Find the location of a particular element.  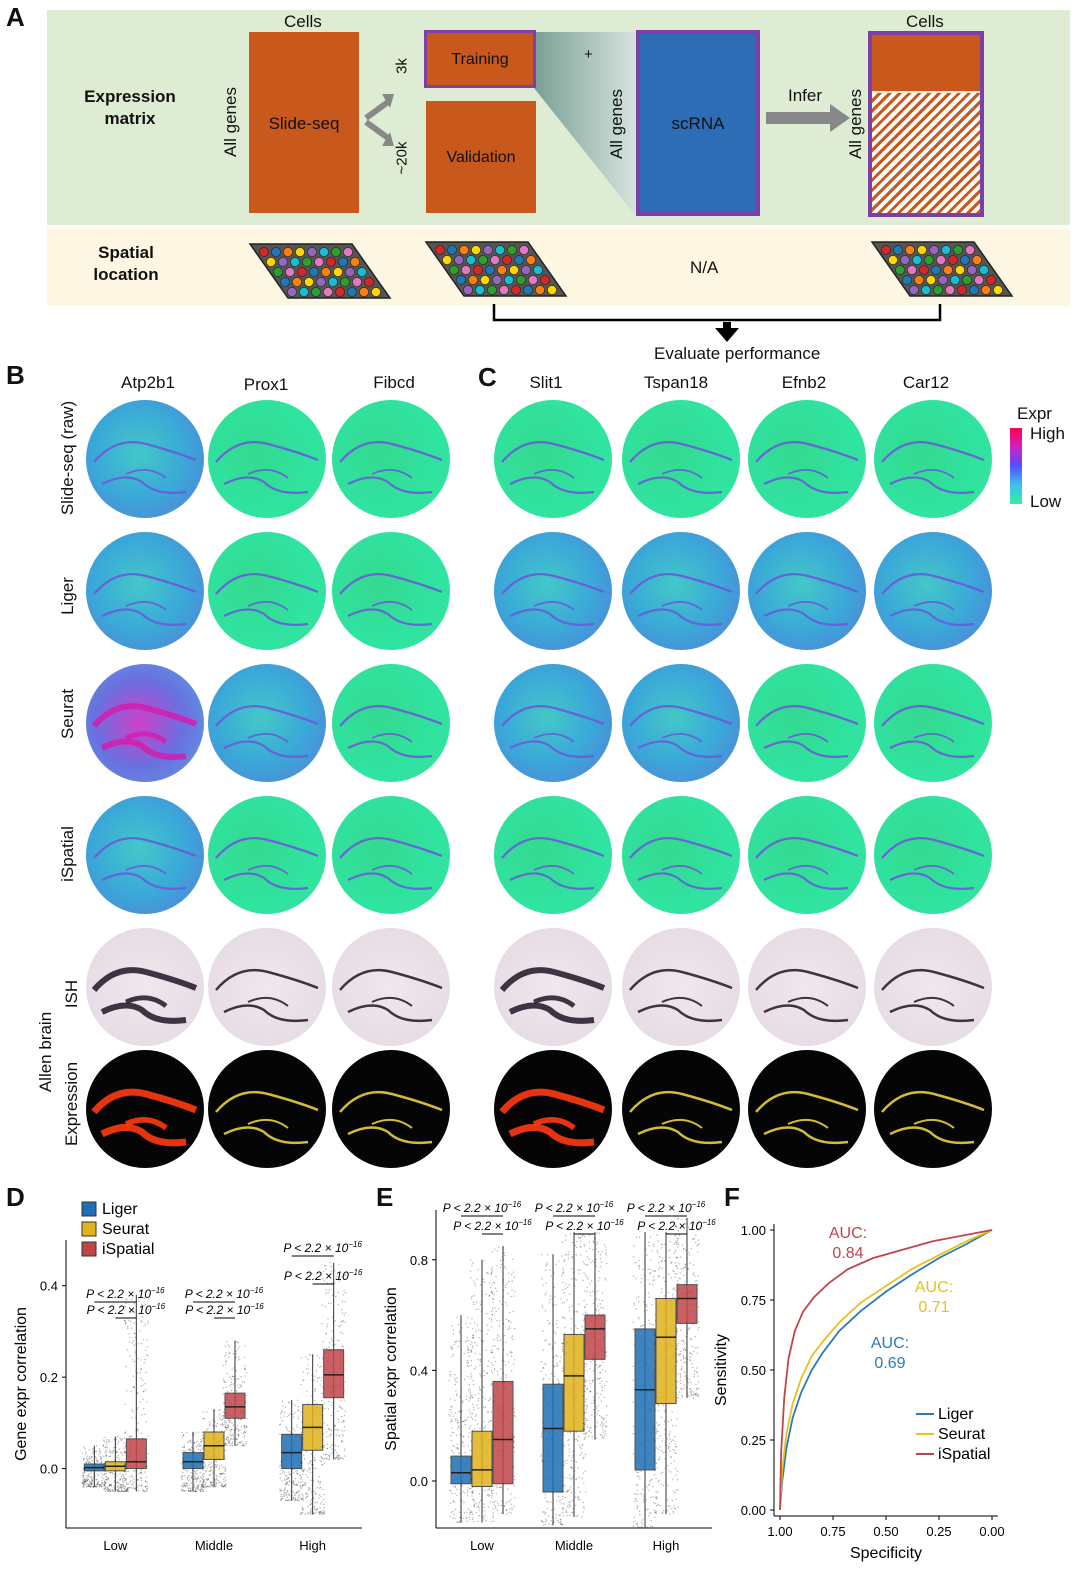

gene-label-efnb2: Efnb2 is located at coordinates (804, 383).